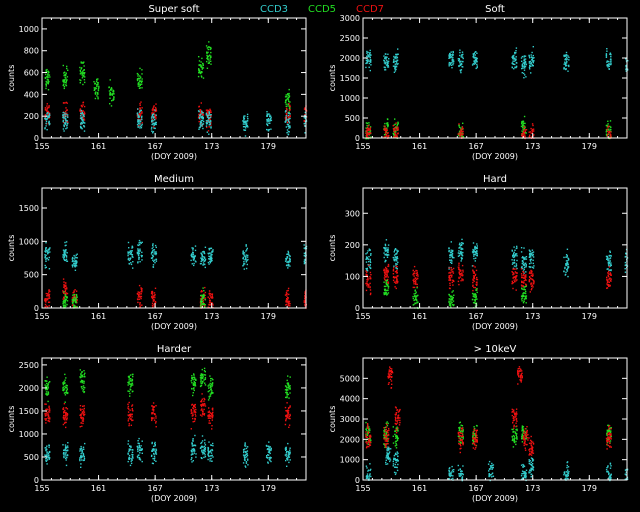 This screenshot has width=640, height=512. What do you see at coordinates (274, 9) in the screenshot?
I see `legend-ccd3: CCD3` at bounding box center [274, 9].